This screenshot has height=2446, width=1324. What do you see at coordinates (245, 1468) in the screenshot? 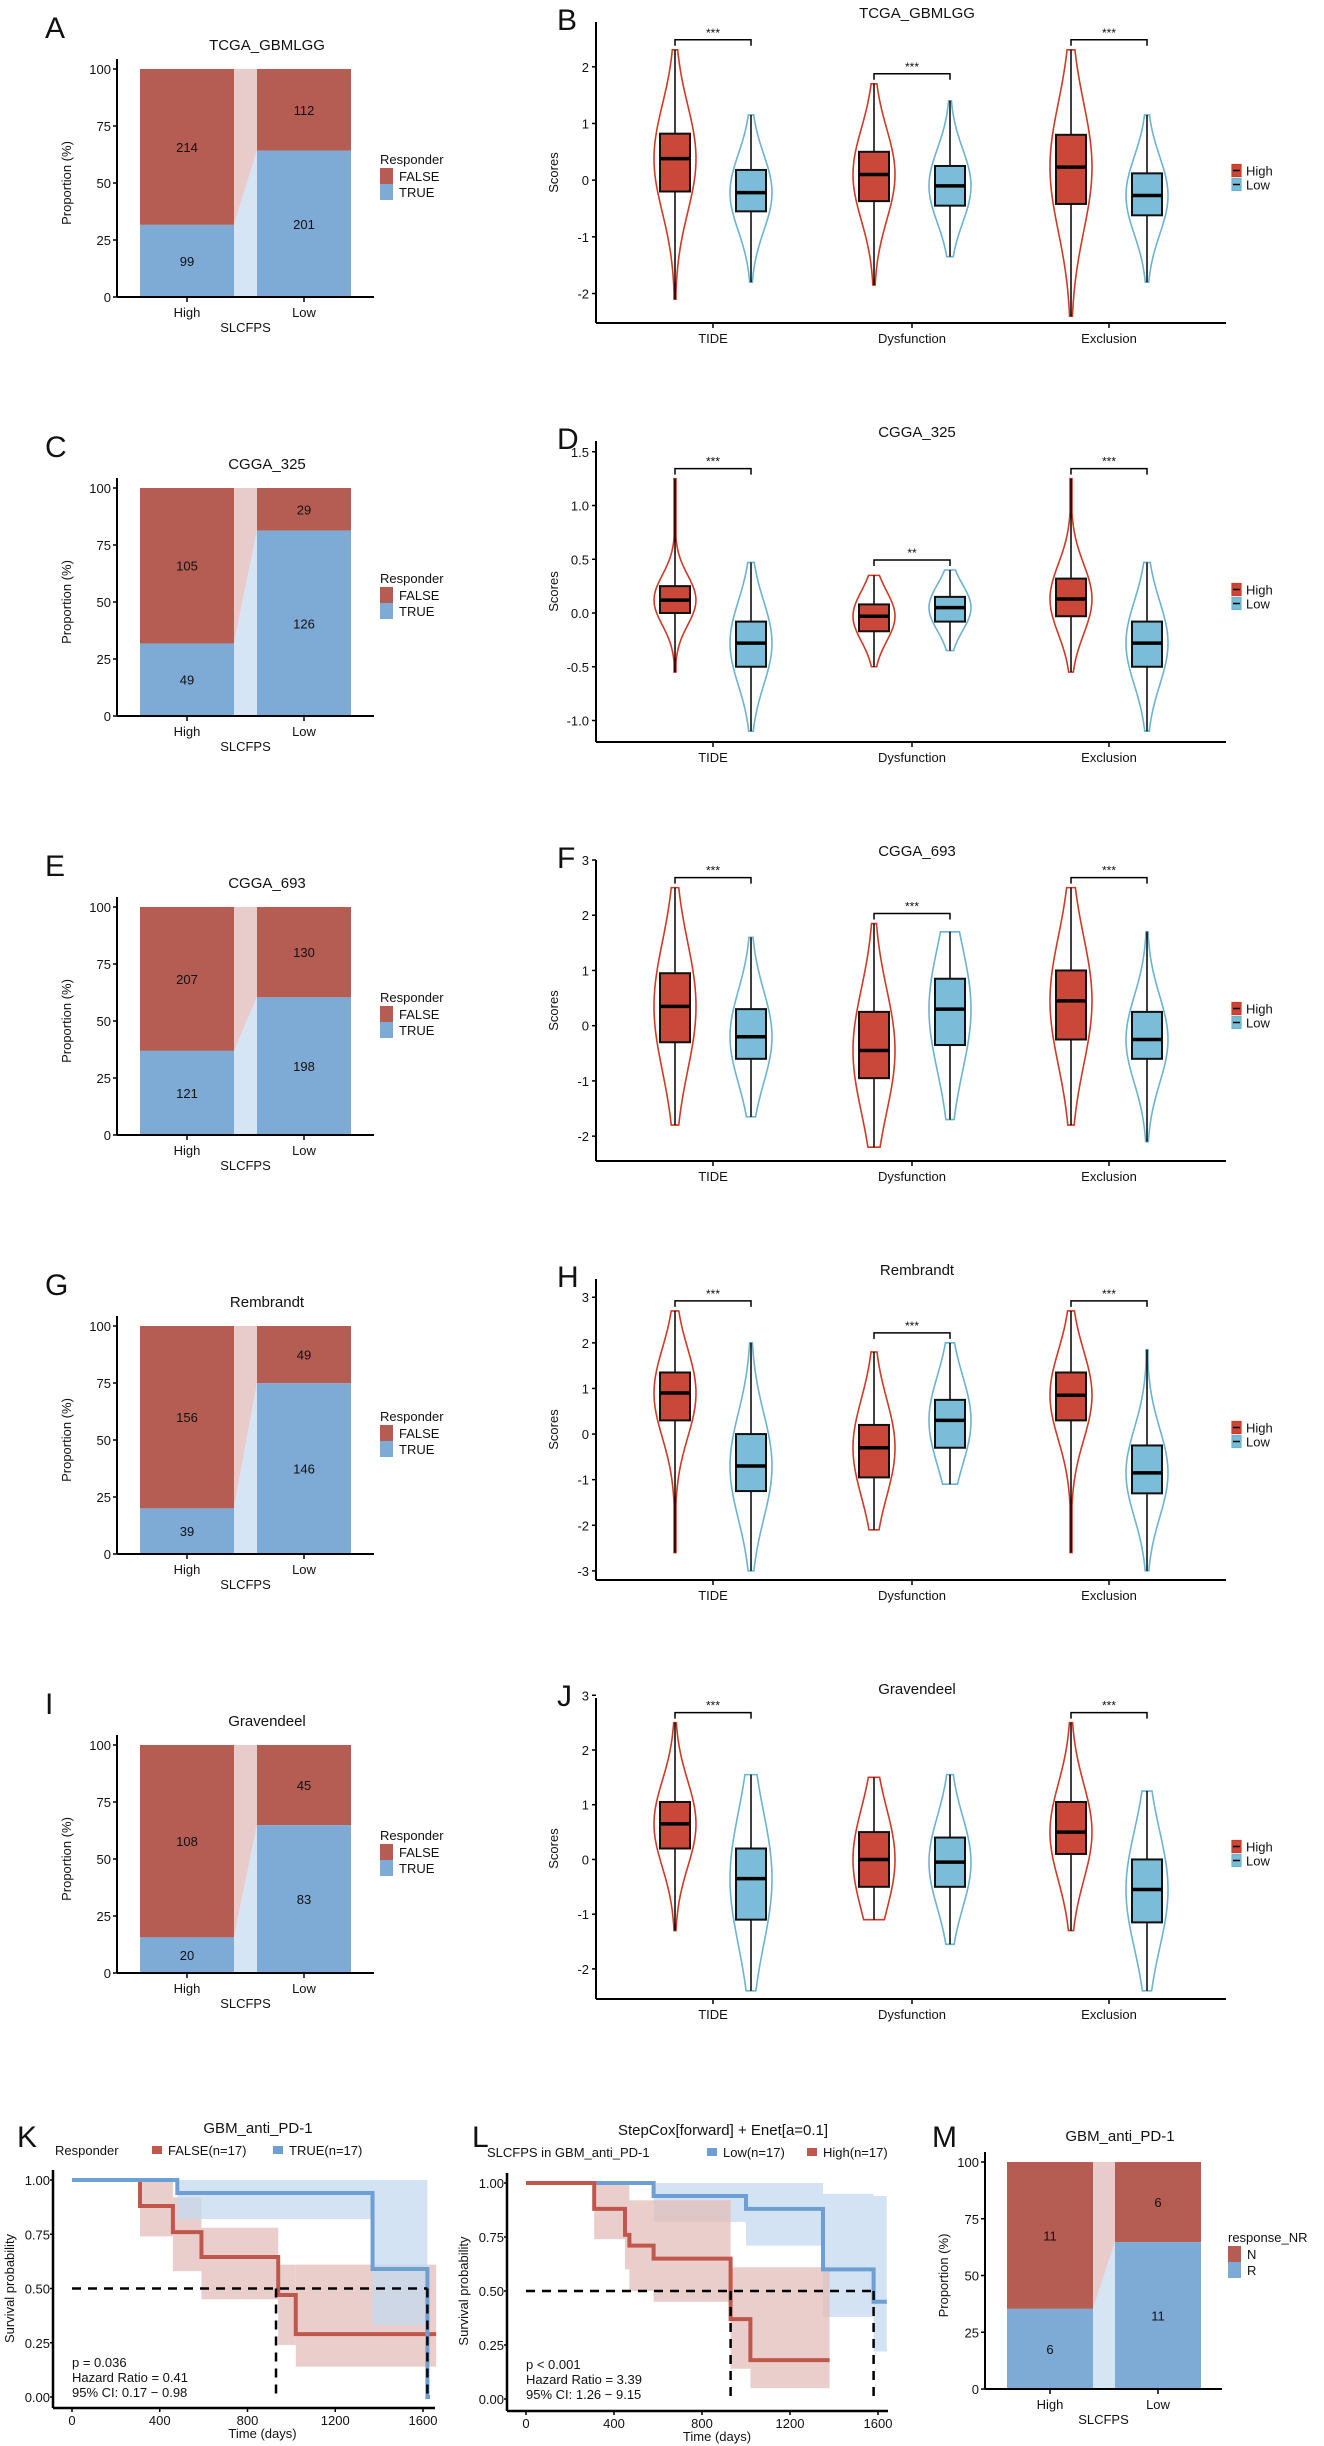
I see `flow-true` at bounding box center [245, 1468].